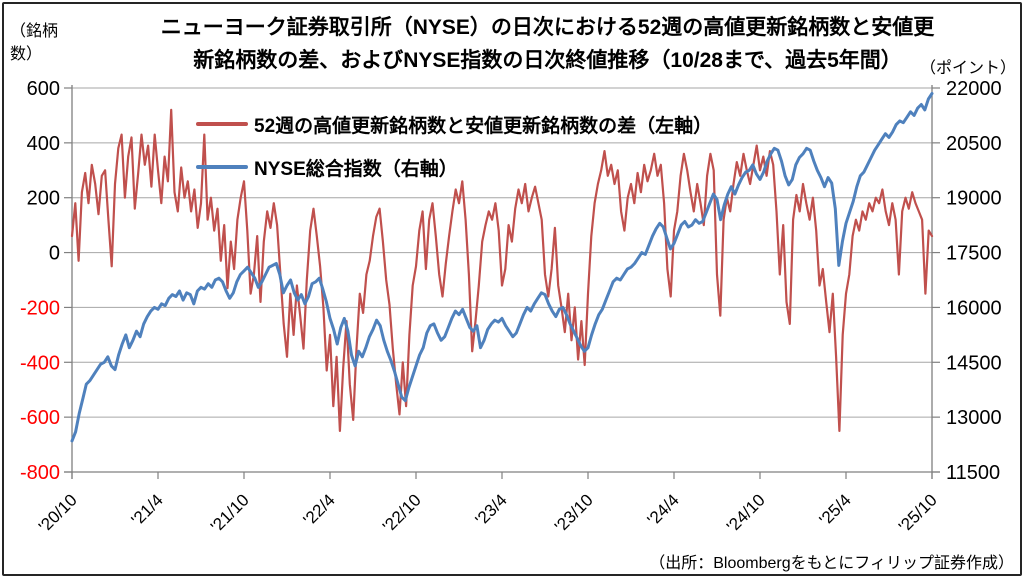  I want to click on left-axis-tick-label: -400, so click(40, 363).